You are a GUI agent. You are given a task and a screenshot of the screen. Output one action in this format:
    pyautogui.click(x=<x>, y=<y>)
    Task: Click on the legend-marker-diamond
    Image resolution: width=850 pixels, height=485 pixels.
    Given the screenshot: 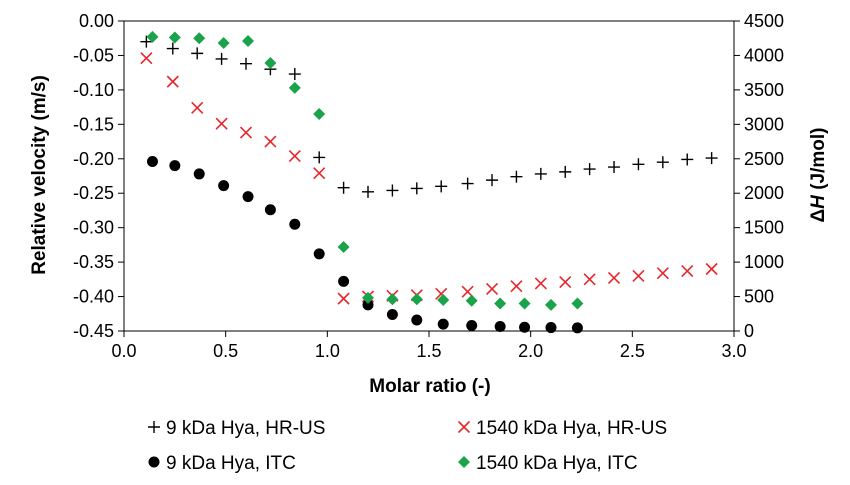 What is the action you would take?
    pyautogui.click(x=464, y=462)
    